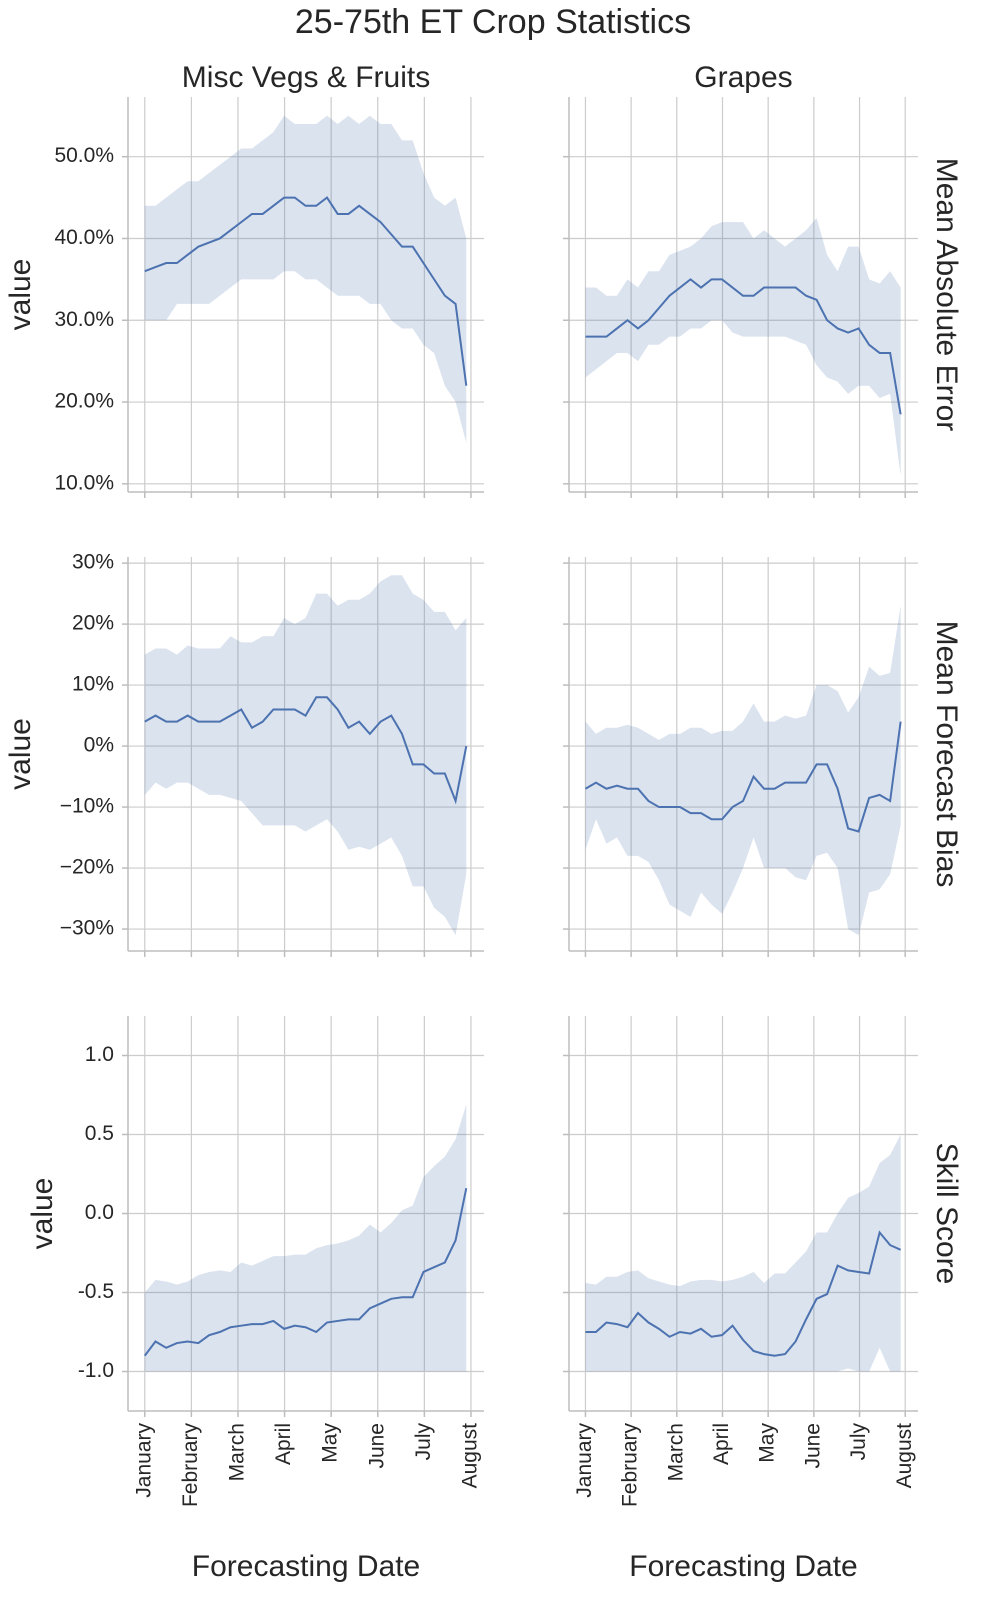  I want to click on y-tick-label: 30.0%, so click(84, 319).